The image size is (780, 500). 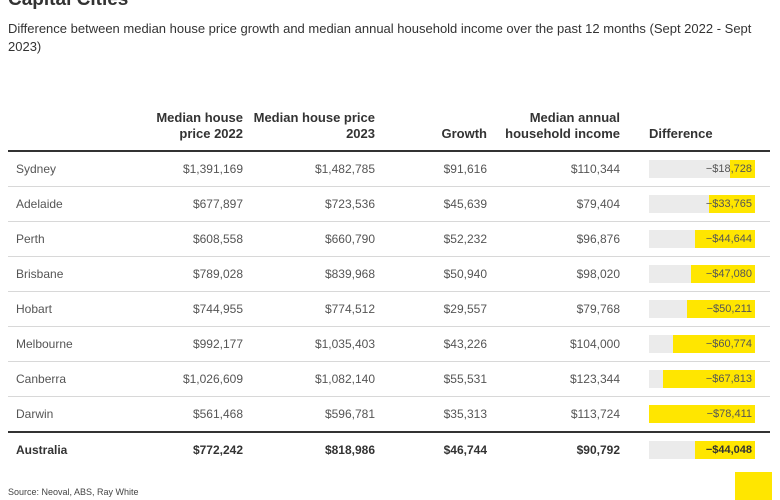 I want to click on difference-cell: −$50,211, so click(x=695, y=309).